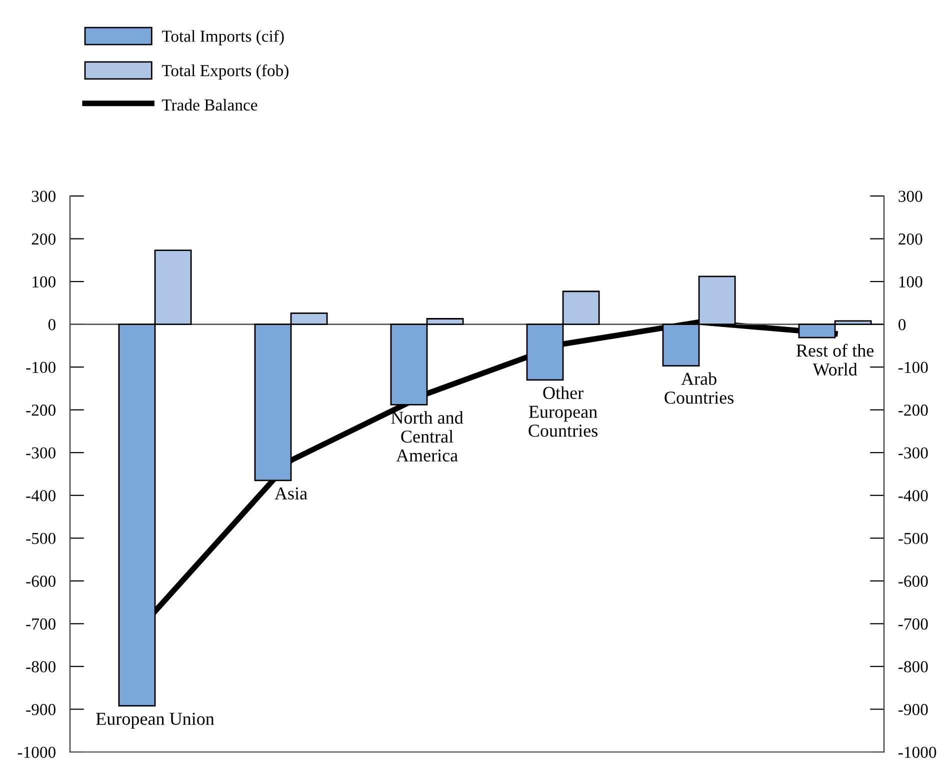  Describe the element at coordinates (41, 666) in the screenshot. I see `y-tick-label: -800` at that location.